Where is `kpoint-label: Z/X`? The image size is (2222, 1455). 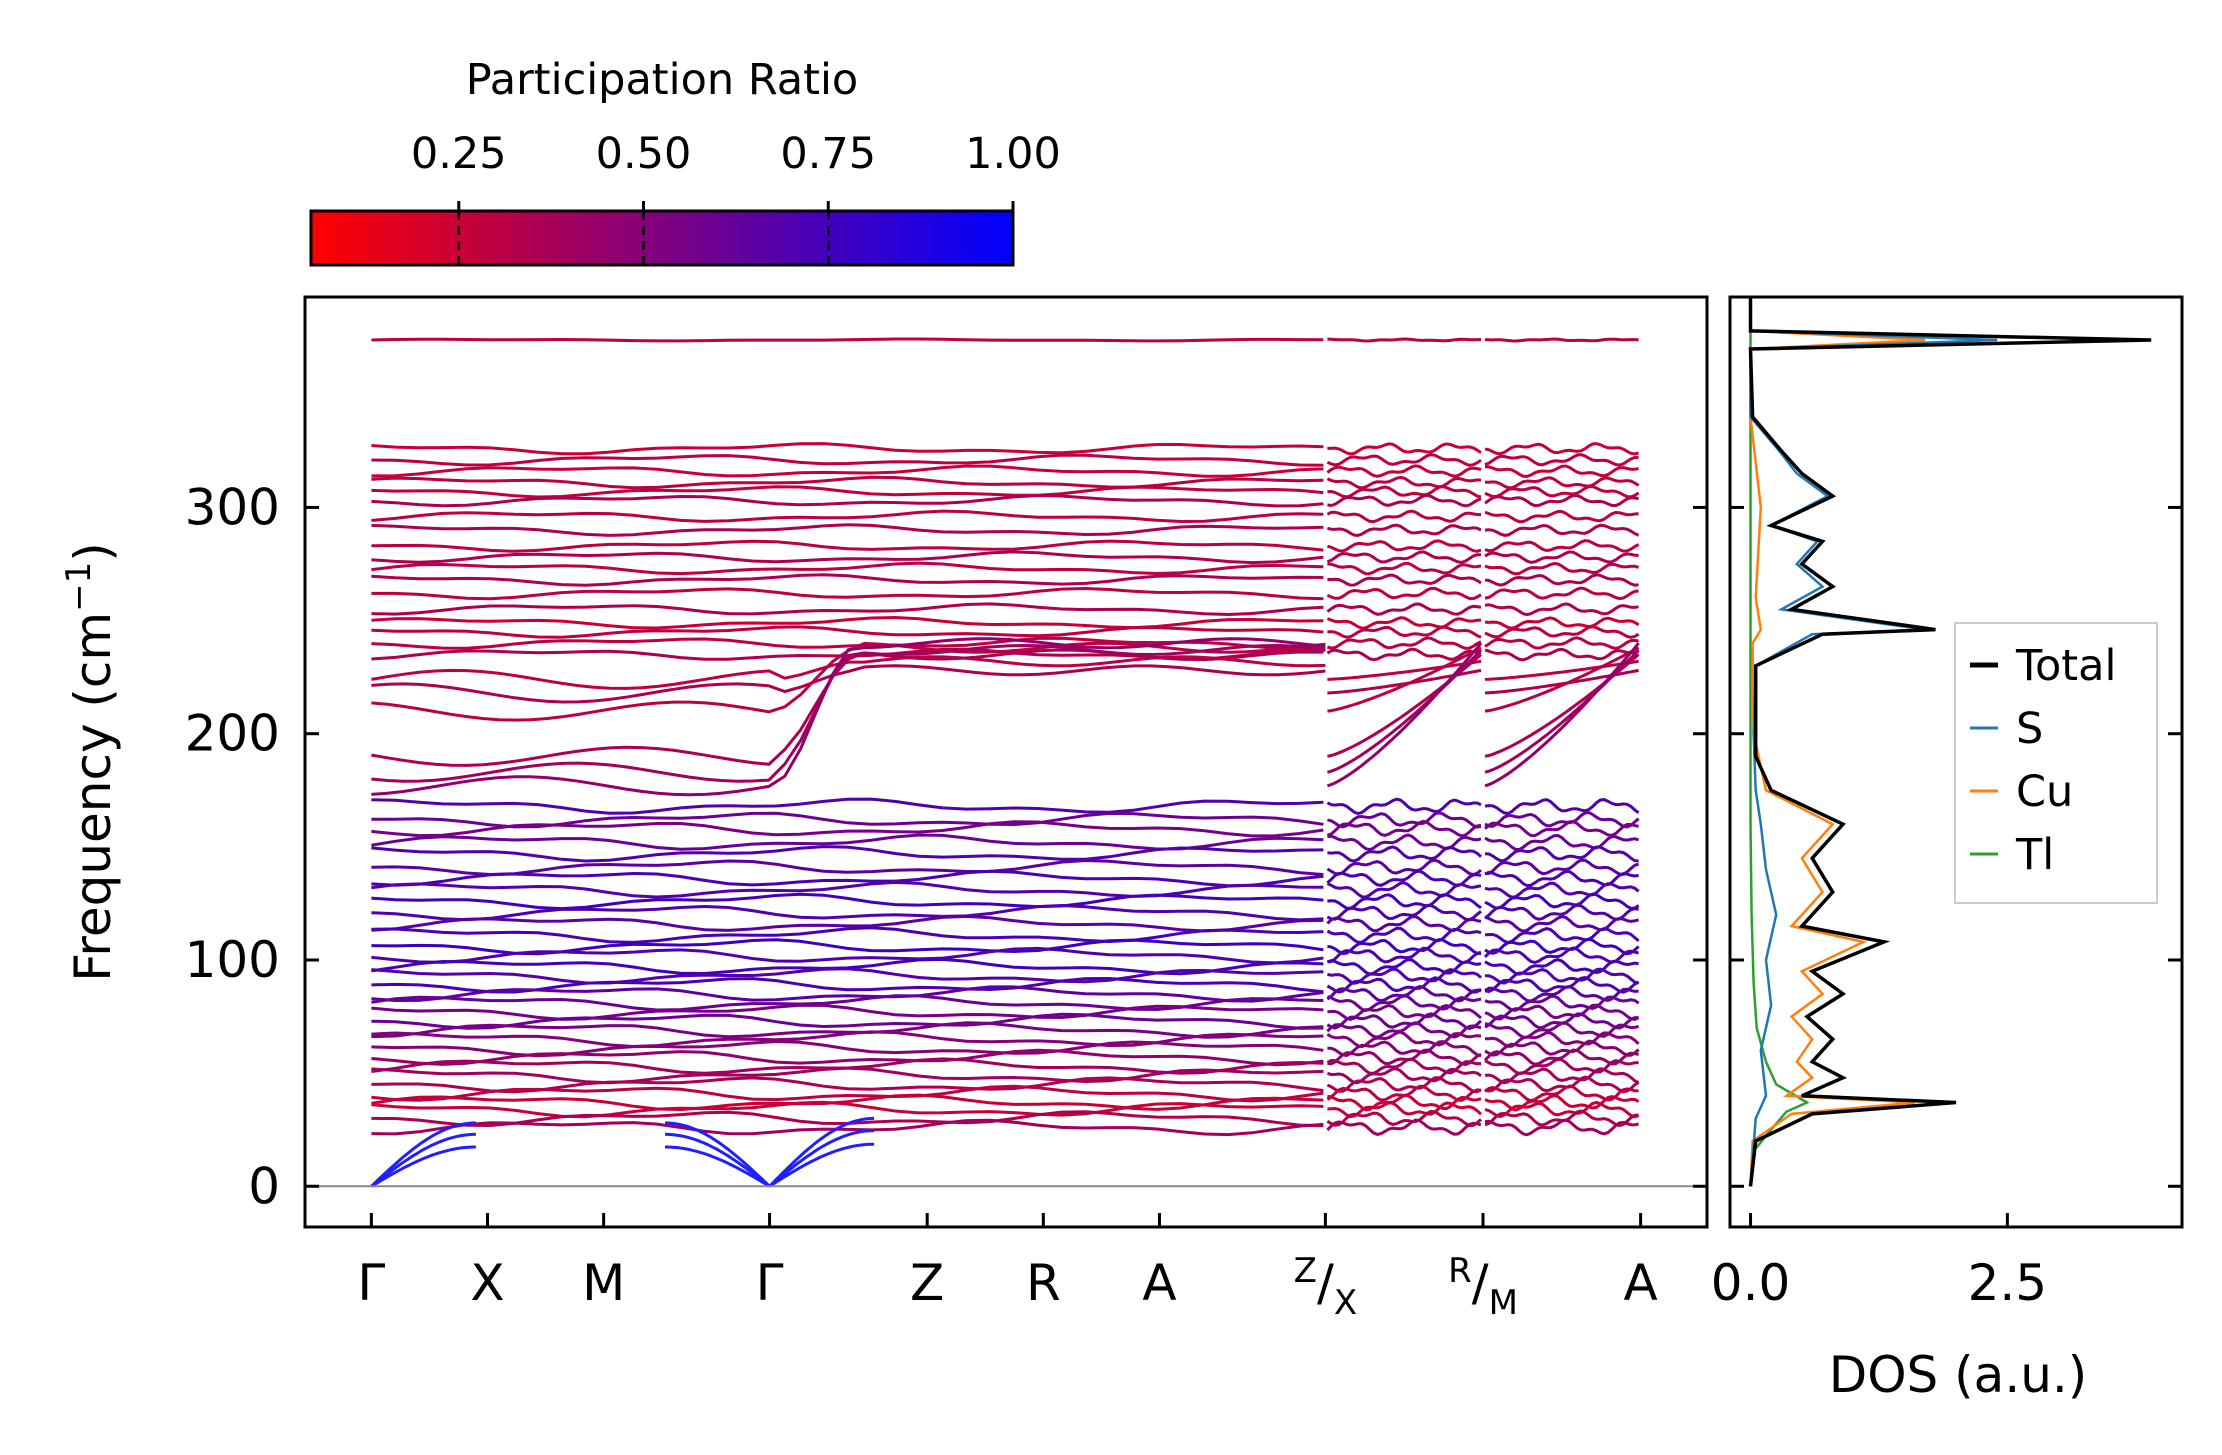
kpoint-label: Z/X is located at coordinates (1325, 1287).